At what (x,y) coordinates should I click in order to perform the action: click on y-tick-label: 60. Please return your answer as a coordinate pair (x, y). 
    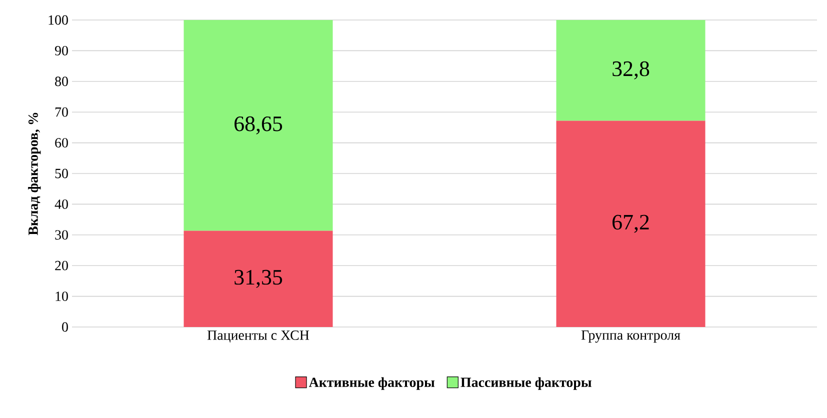
    Looking at the image, I should click on (61, 143).